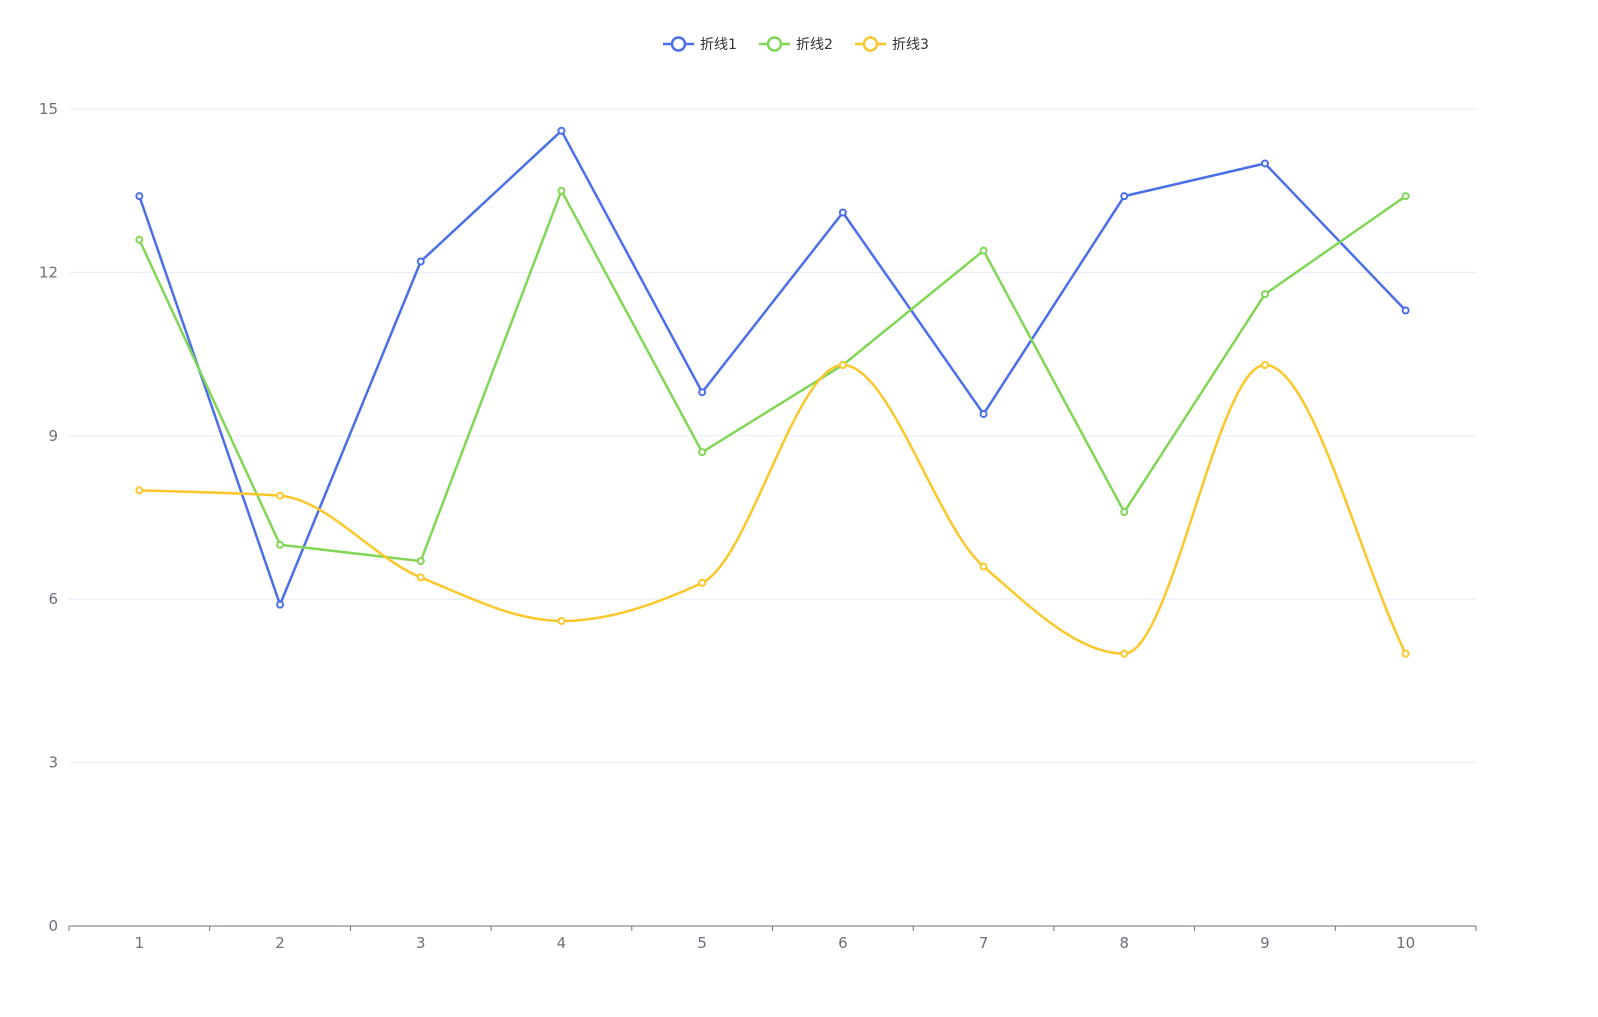  Describe the element at coordinates (1265, 943) in the screenshot. I see `x-tick-label: 9` at that location.